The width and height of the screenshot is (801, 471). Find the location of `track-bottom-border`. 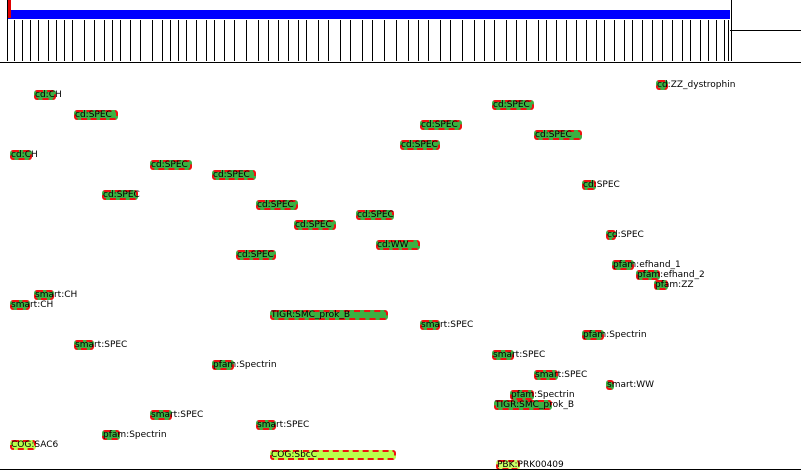

track-bottom-border is located at coordinates (400, 469).